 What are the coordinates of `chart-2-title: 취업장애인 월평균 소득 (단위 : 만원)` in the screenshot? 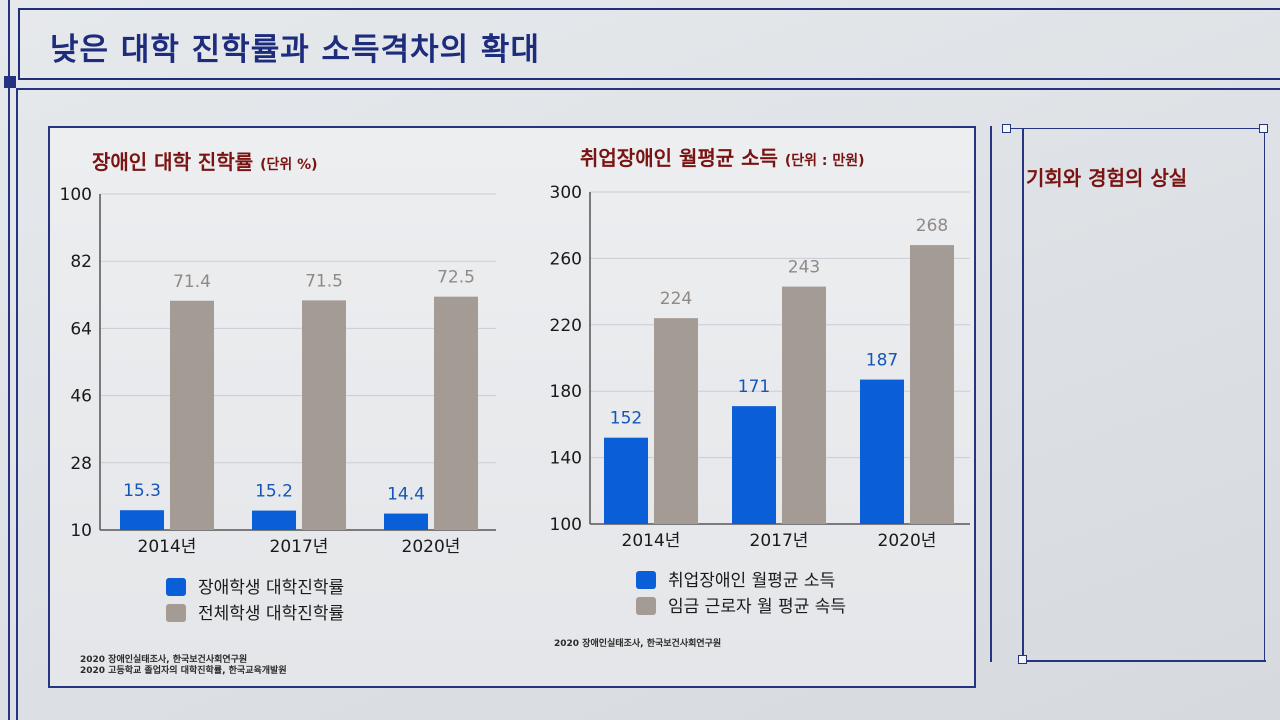 It's located at (722, 158).